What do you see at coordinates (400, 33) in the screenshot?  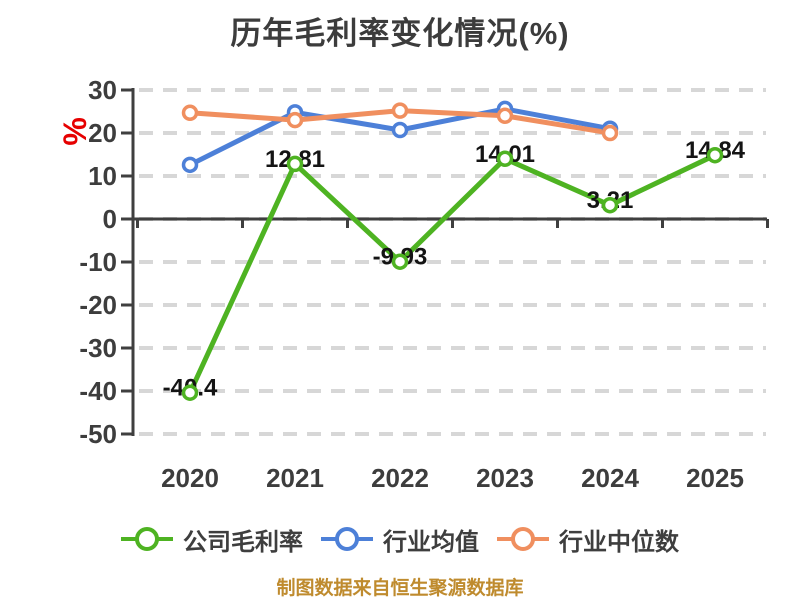 I see `chart-title: 历年毛利率变化情况(%)` at bounding box center [400, 33].